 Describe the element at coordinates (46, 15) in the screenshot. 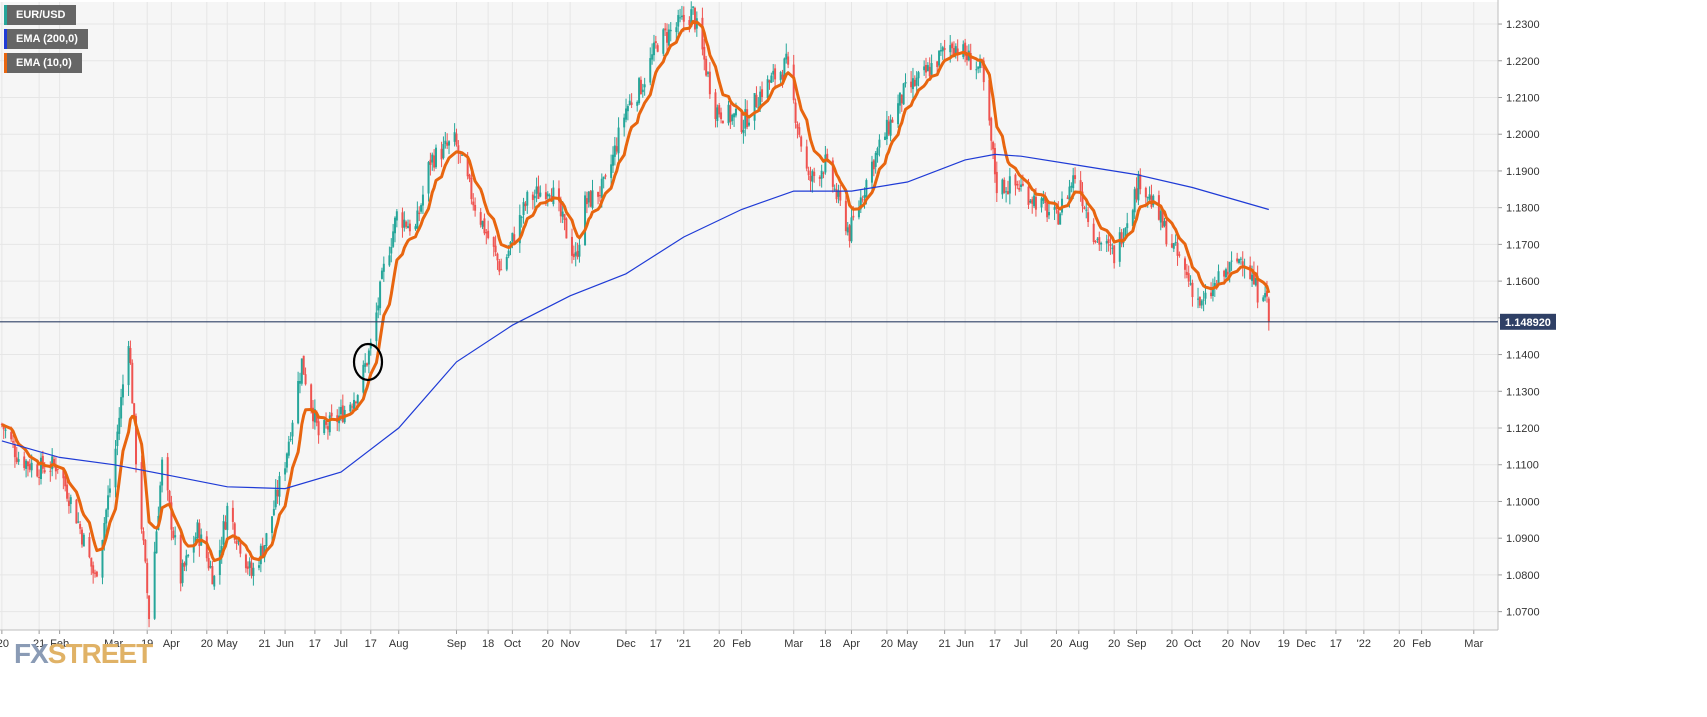

I see `legend-item-eurusd: EUR/USD` at that location.